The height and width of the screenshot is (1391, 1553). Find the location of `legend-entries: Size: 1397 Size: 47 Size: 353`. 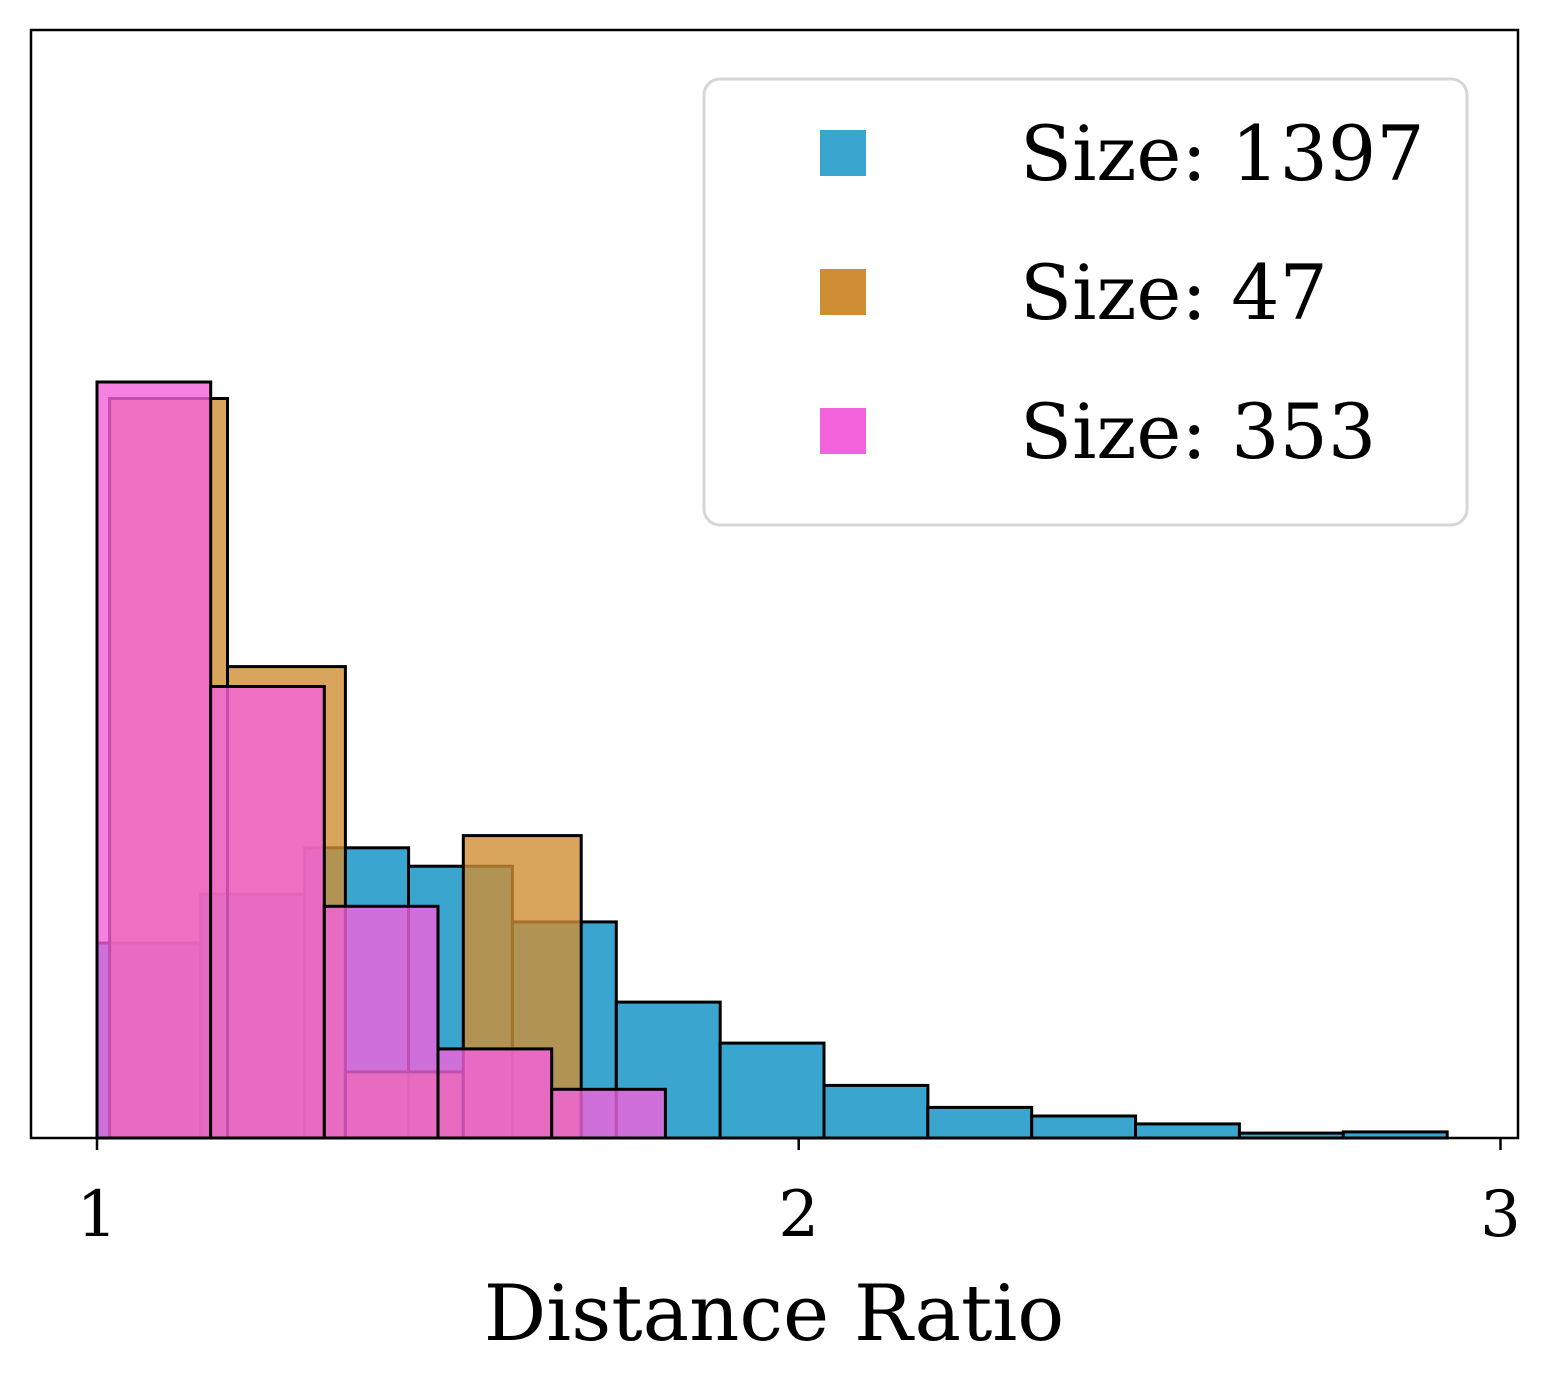

legend-entries: Size: 1397 Size: 47 Size: 353 is located at coordinates (1122, 292).